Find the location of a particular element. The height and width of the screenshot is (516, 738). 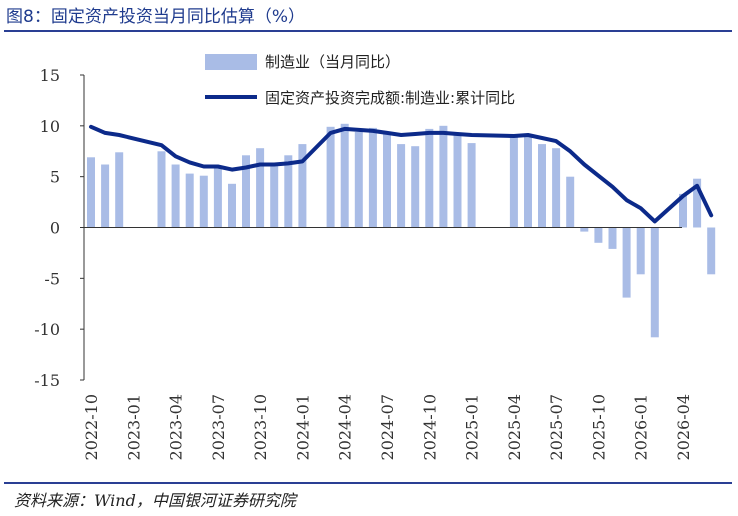

x-tick-label: 2025-04 is located at coordinates (514, 427).